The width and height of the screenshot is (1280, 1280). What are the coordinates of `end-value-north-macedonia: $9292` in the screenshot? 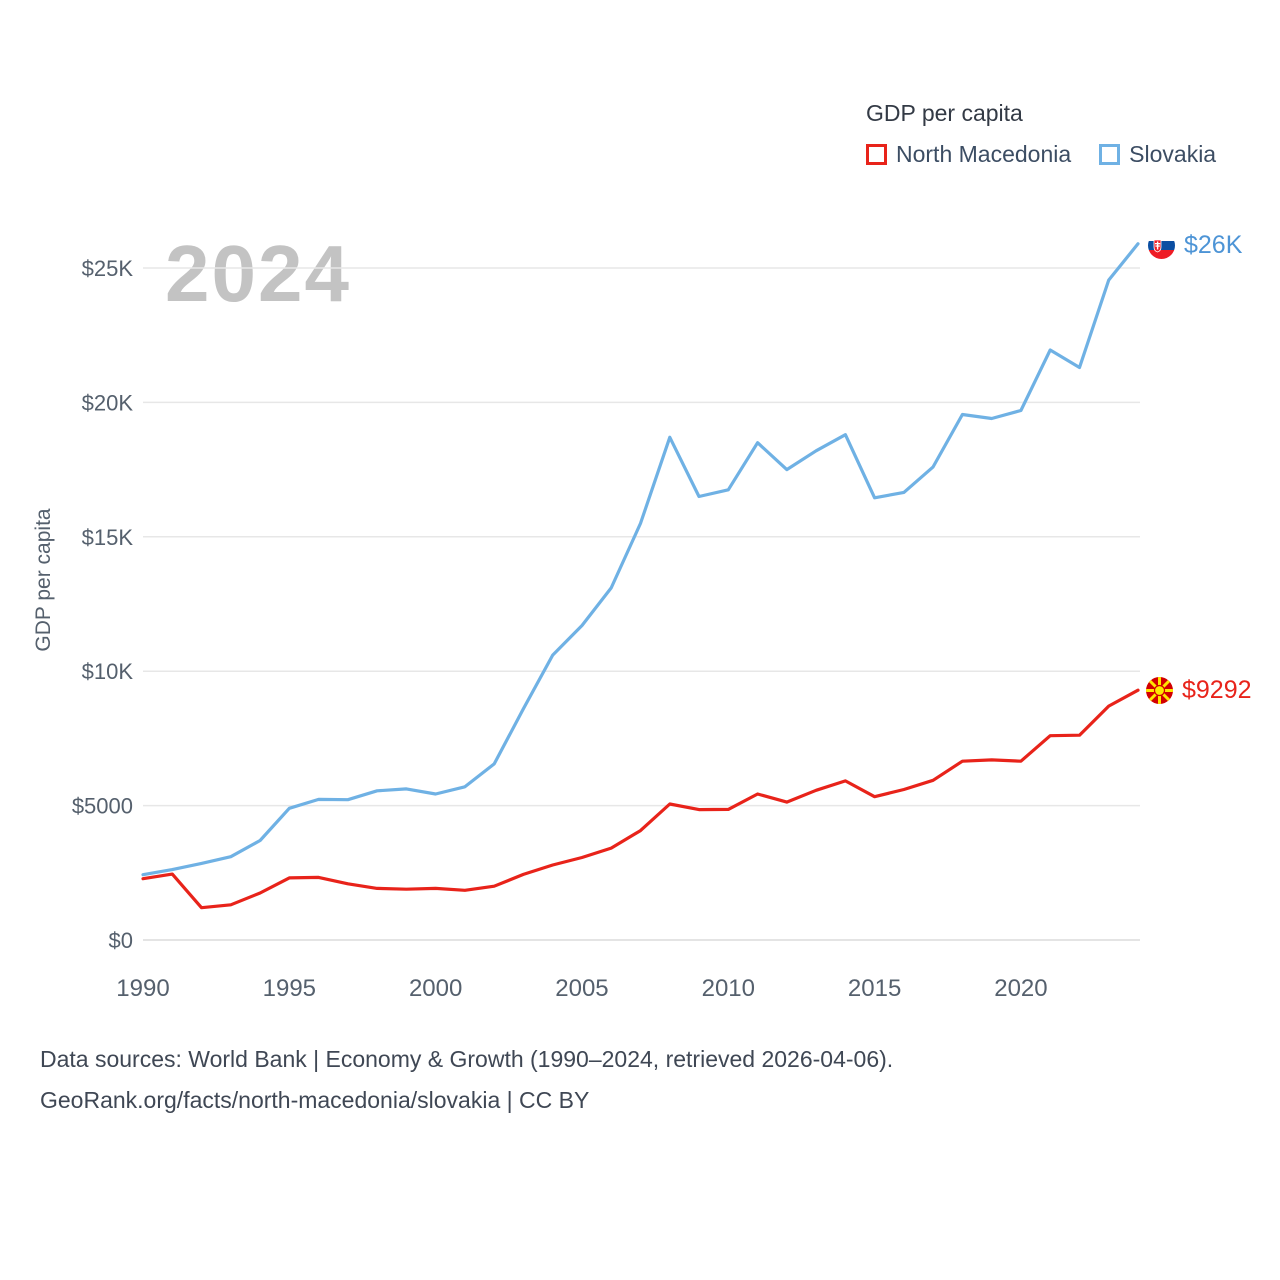 It's located at (1217, 690).